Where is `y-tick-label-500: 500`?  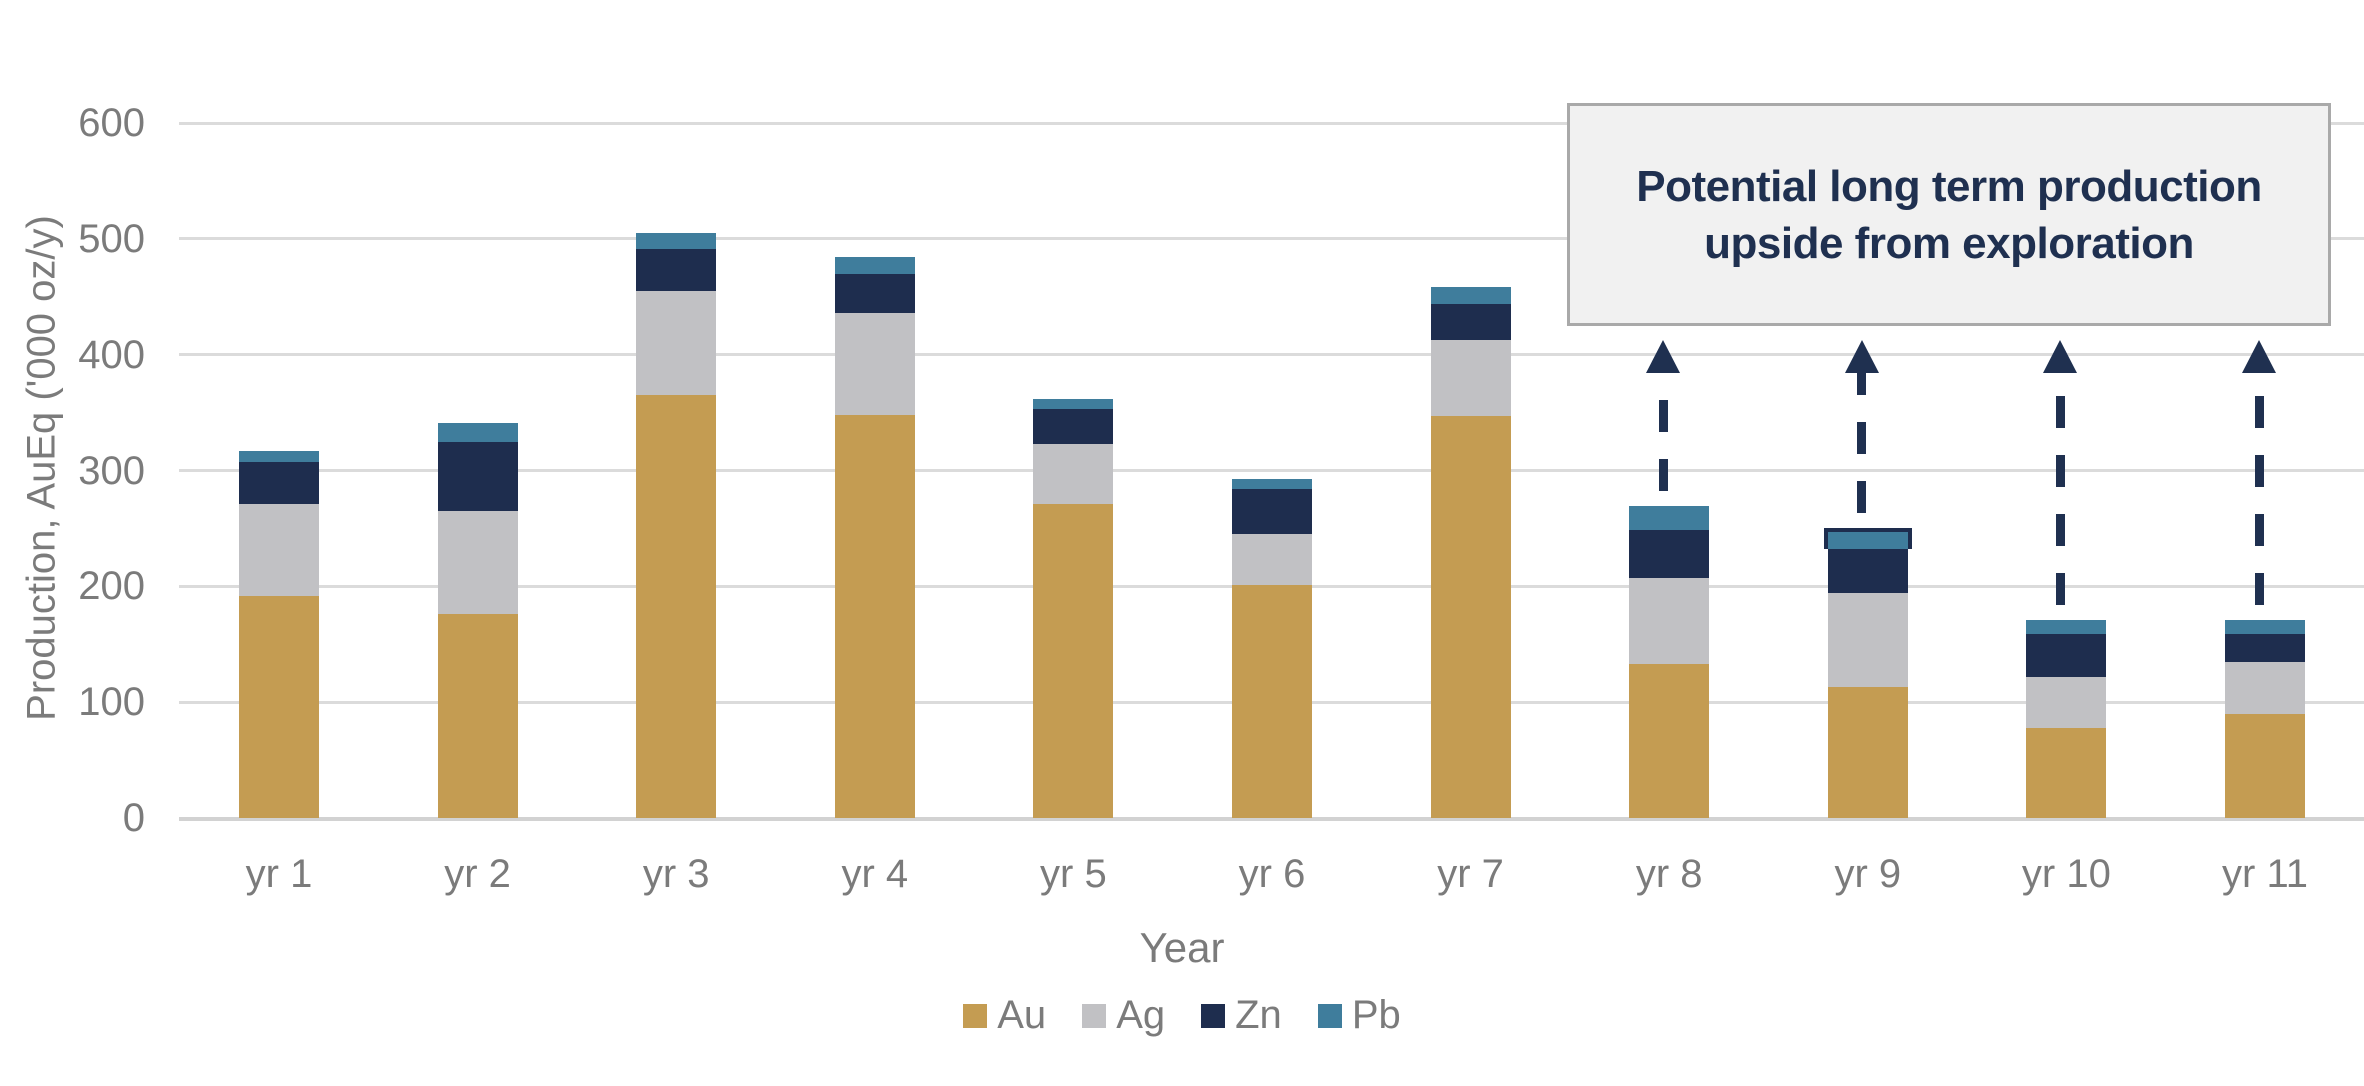
y-tick-label-500: 500 is located at coordinates (111, 238).